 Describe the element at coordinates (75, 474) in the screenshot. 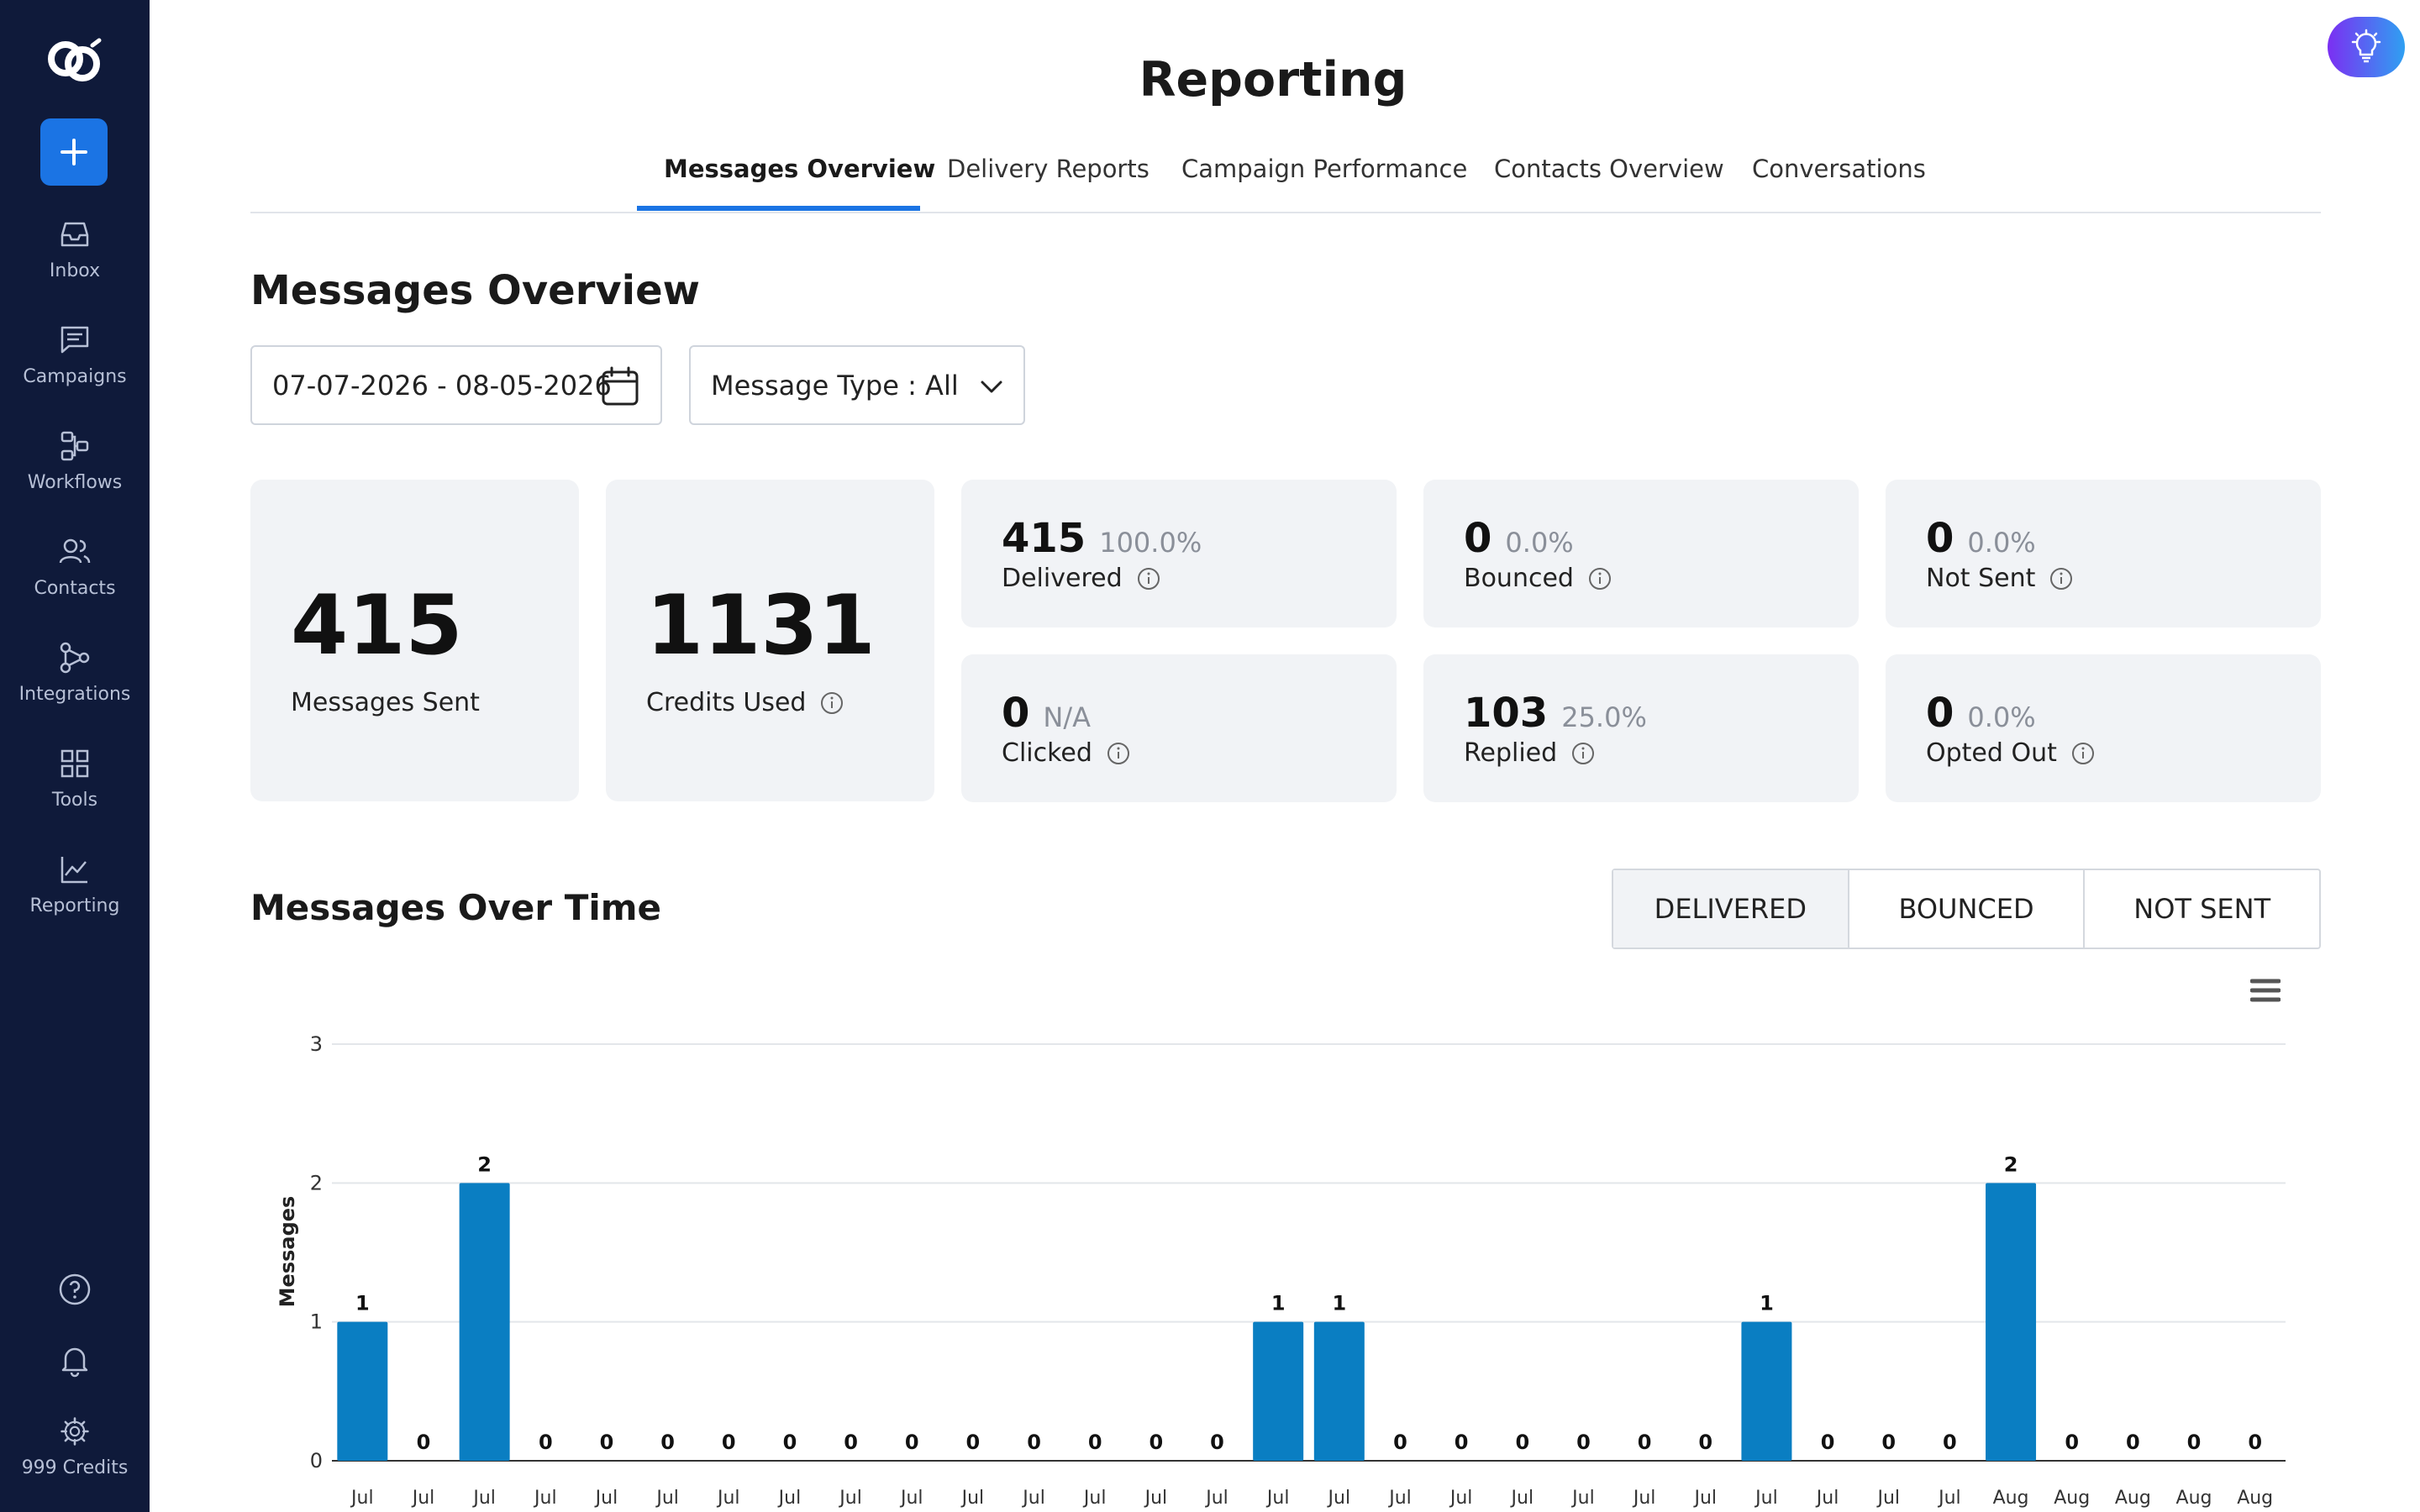

I see `sidebar-item-workflows: Workflows` at that location.